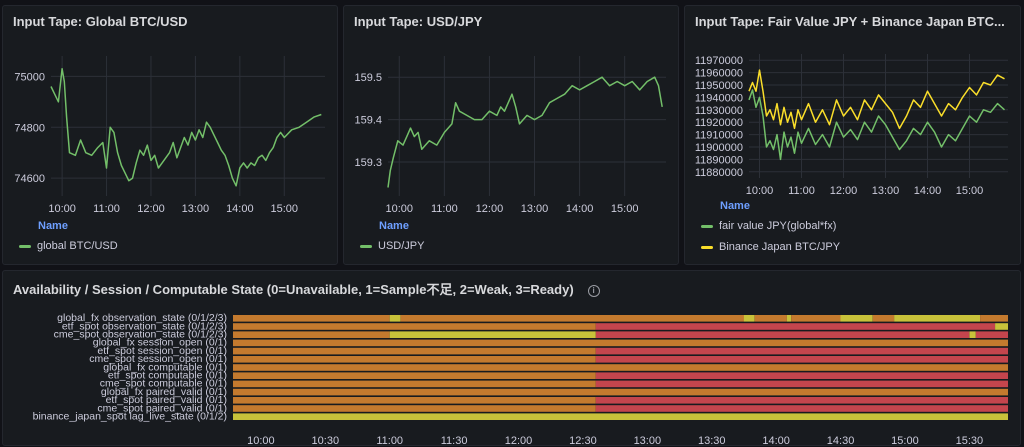 The height and width of the screenshot is (447, 1024). I want to click on x-tick-label: 13:30, so click(712, 441).